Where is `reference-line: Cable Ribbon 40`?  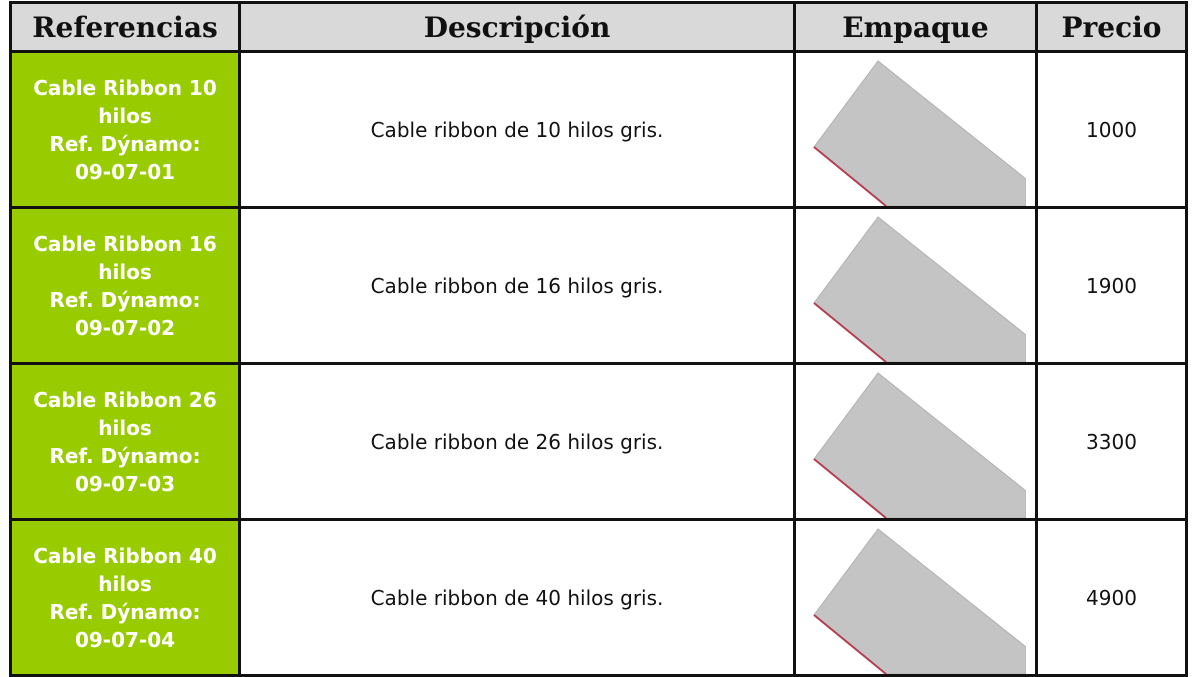 reference-line: Cable Ribbon 40 is located at coordinates (125, 555).